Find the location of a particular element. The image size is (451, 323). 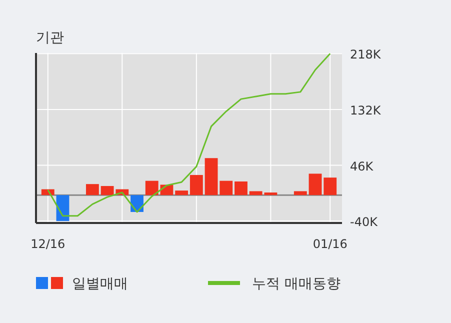

y-tick-label: -40K is located at coordinates (364, 222).